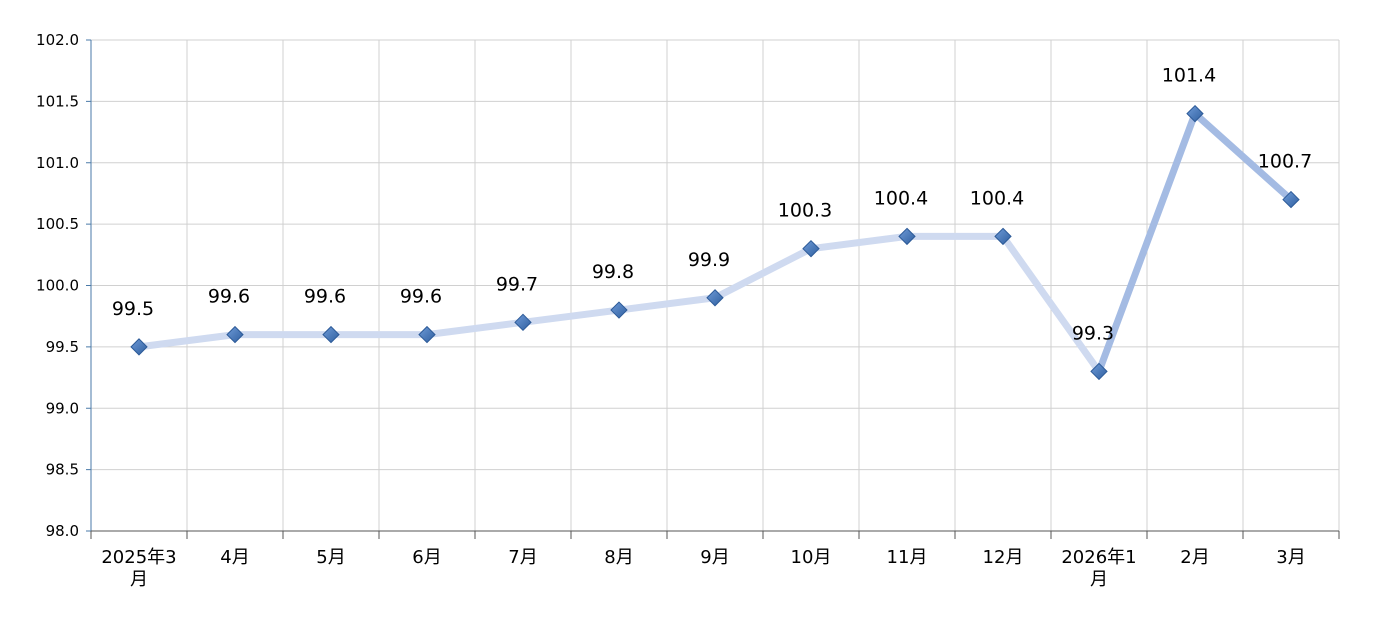  Describe the element at coordinates (62, 470) in the screenshot. I see `y-tick-label: 98.5` at that location.